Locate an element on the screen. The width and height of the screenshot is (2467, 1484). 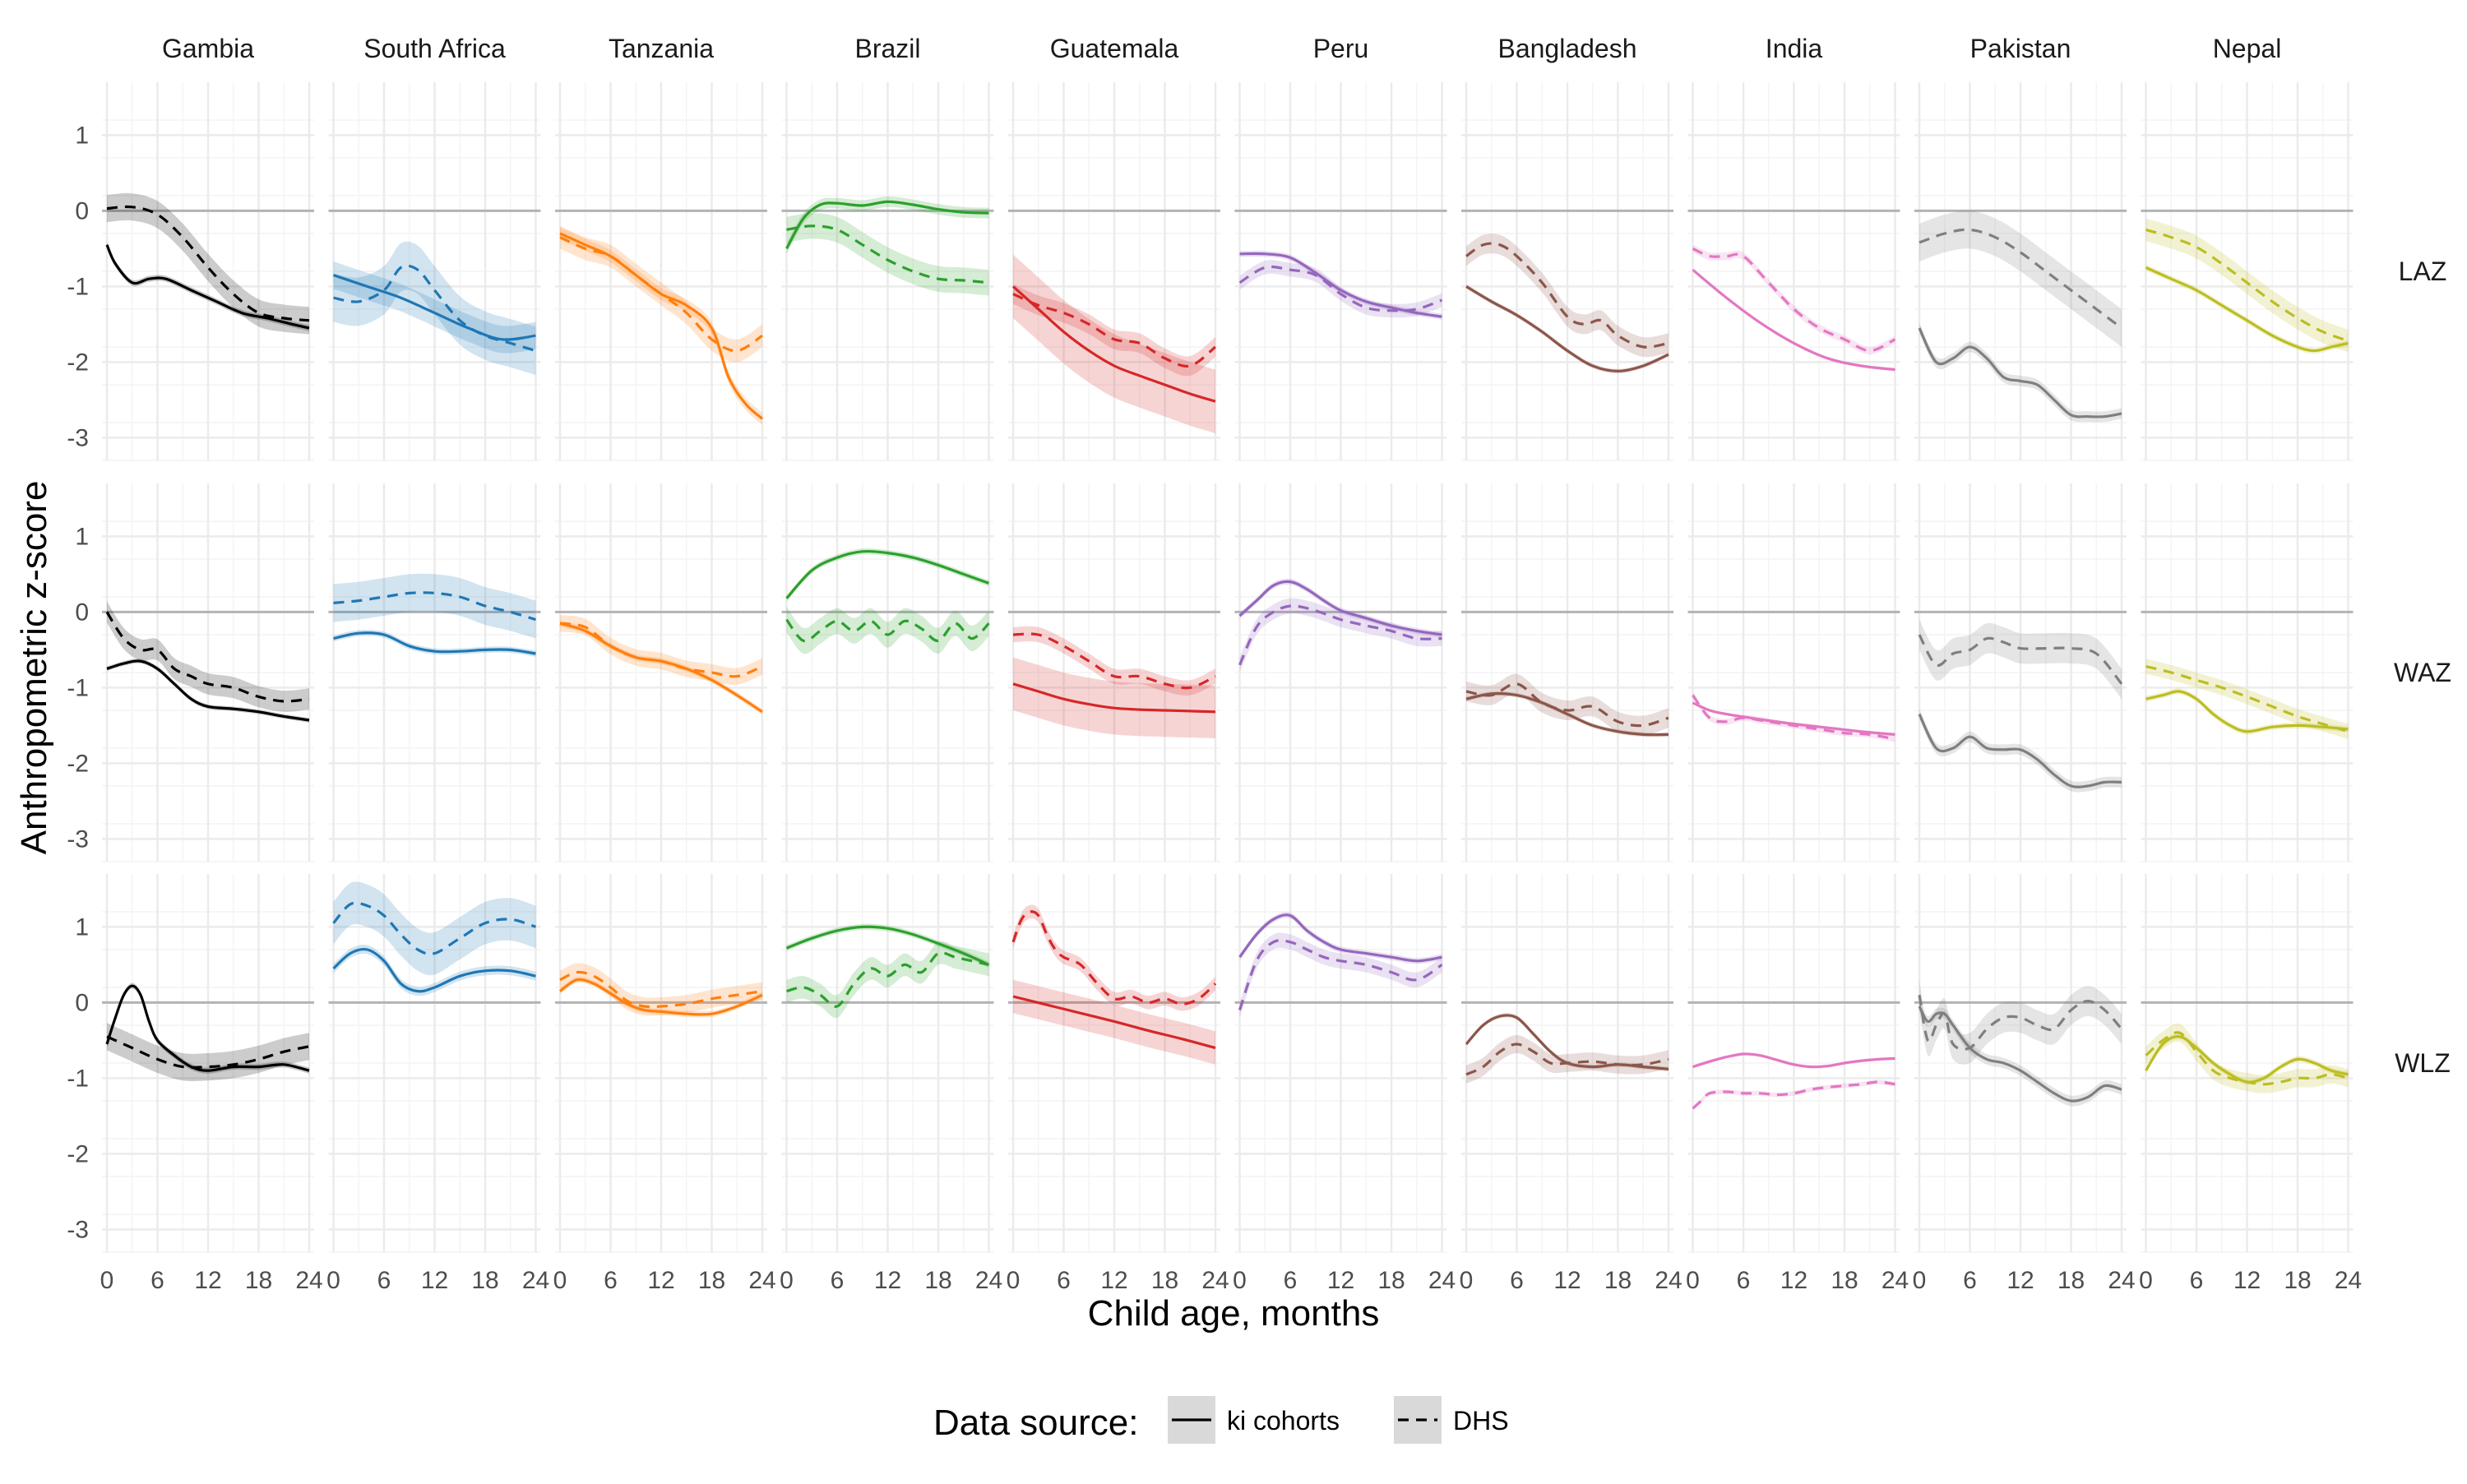
panel-wlz-india is located at coordinates (1794, 1064).